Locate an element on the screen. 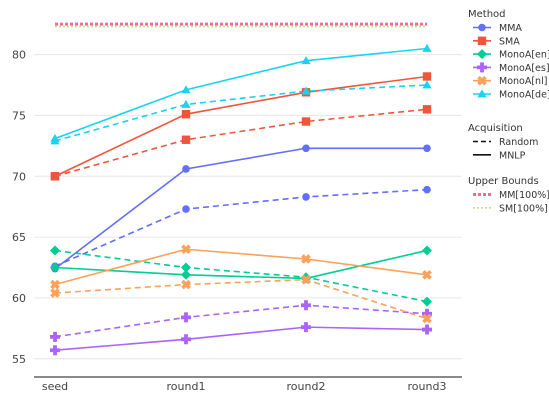  legend-title-upper-bounds: Upper Bounds is located at coordinates (503, 181).